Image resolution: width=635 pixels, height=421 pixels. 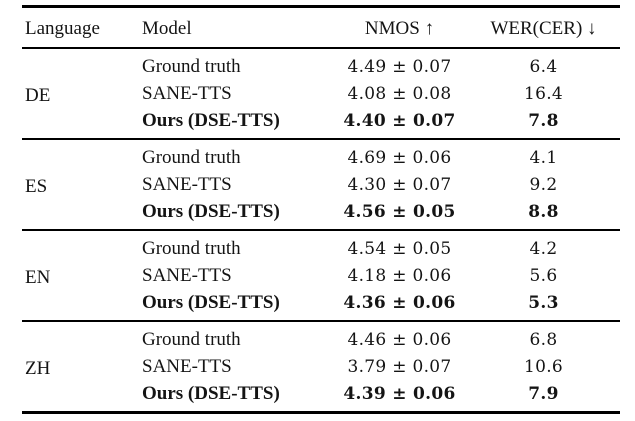 What do you see at coordinates (399, 211) in the screenshot?
I see `nmos-cell: 4.56 ± 0.05` at bounding box center [399, 211].